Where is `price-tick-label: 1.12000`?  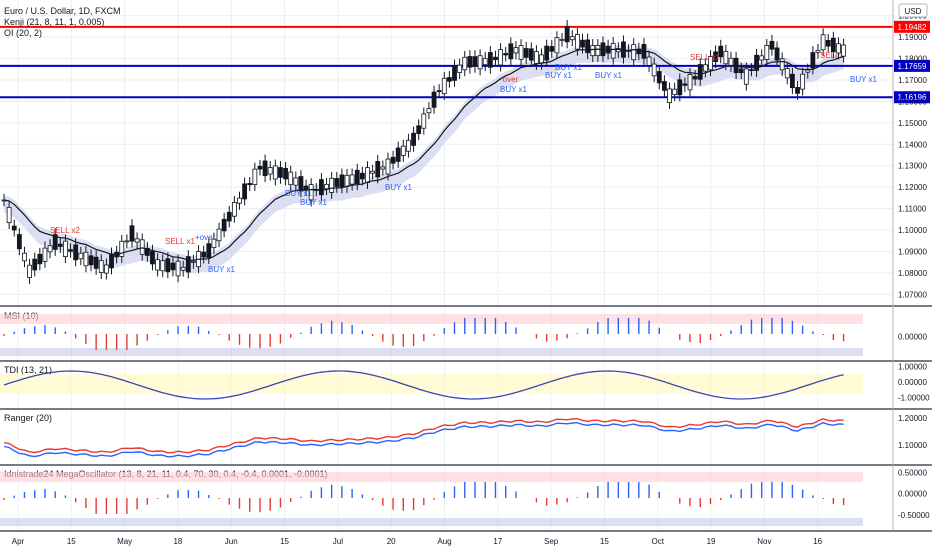
price-tick-label: 1.12000 is located at coordinates (912, 187).